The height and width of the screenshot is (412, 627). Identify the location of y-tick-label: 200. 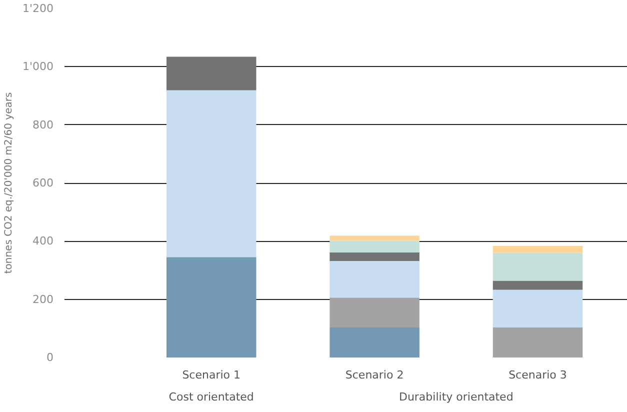
(43, 299).